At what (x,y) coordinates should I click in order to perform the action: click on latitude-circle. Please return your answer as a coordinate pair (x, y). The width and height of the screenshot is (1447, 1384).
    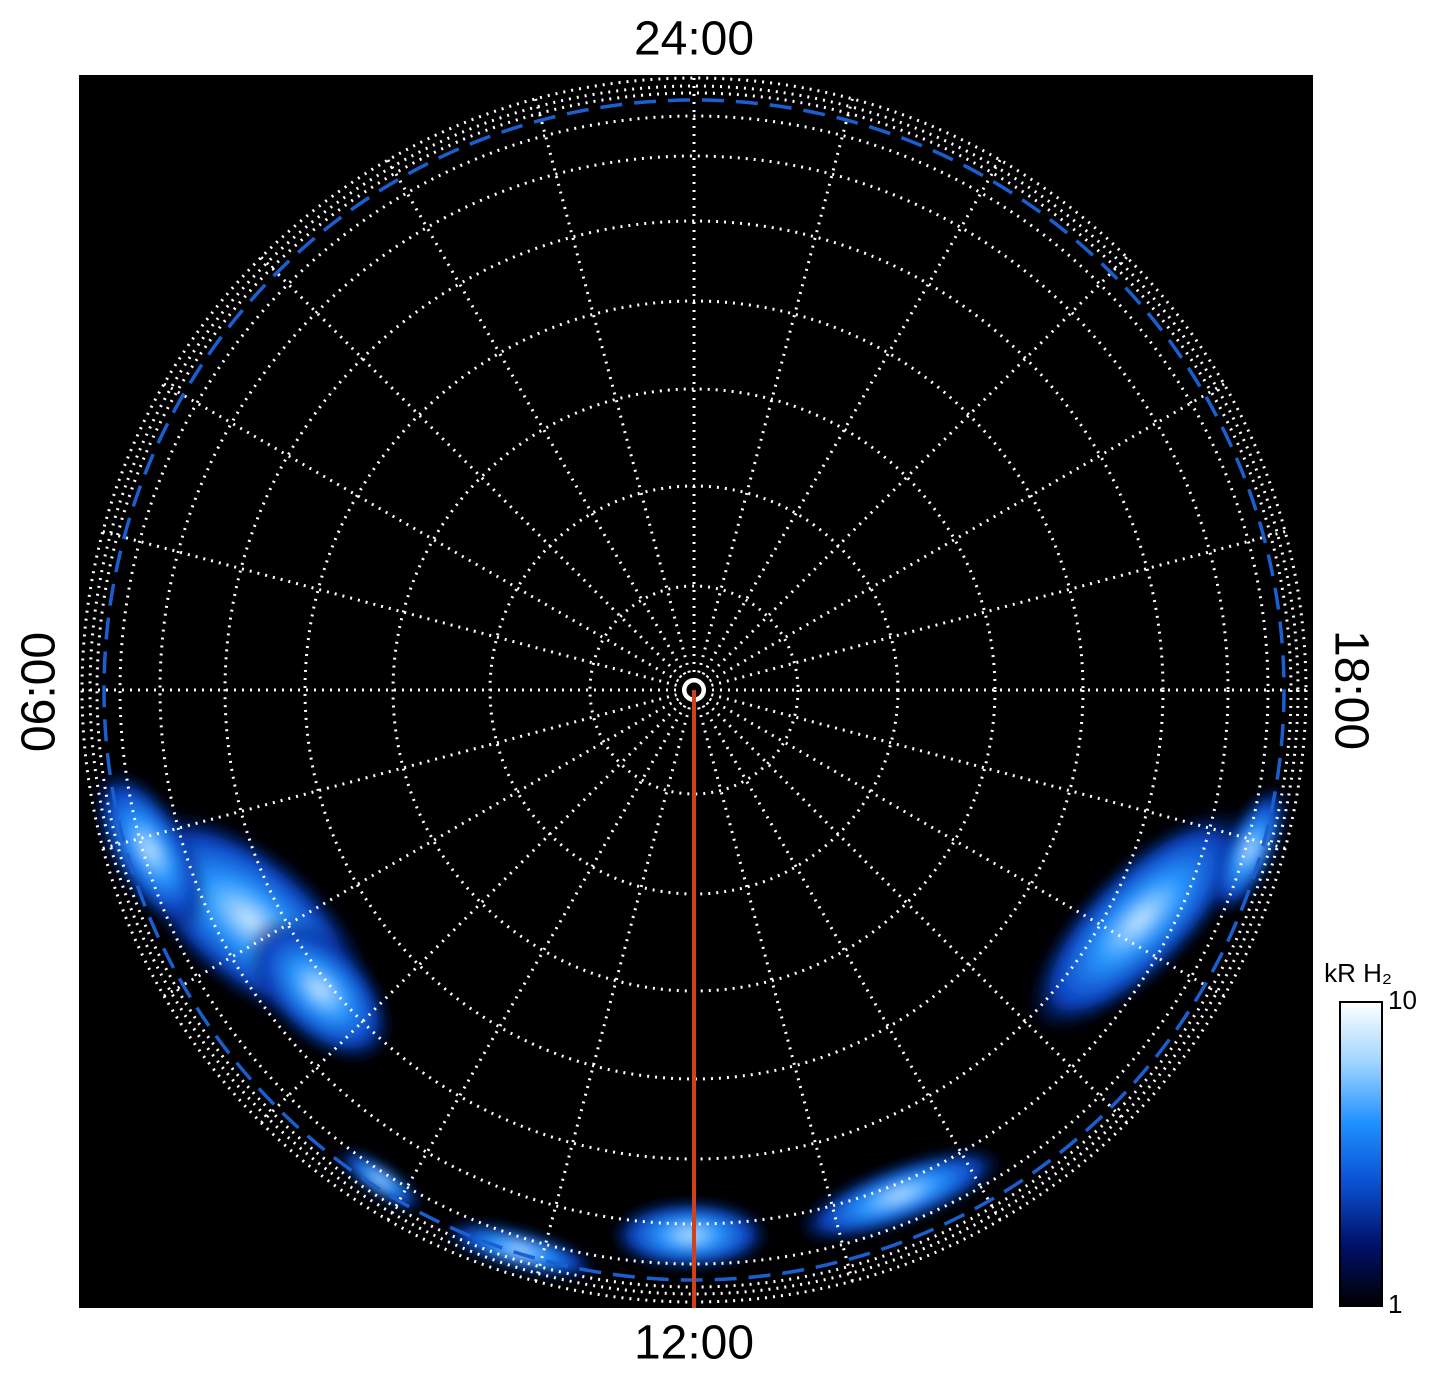
    Looking at the image, I should click on (694, 690).